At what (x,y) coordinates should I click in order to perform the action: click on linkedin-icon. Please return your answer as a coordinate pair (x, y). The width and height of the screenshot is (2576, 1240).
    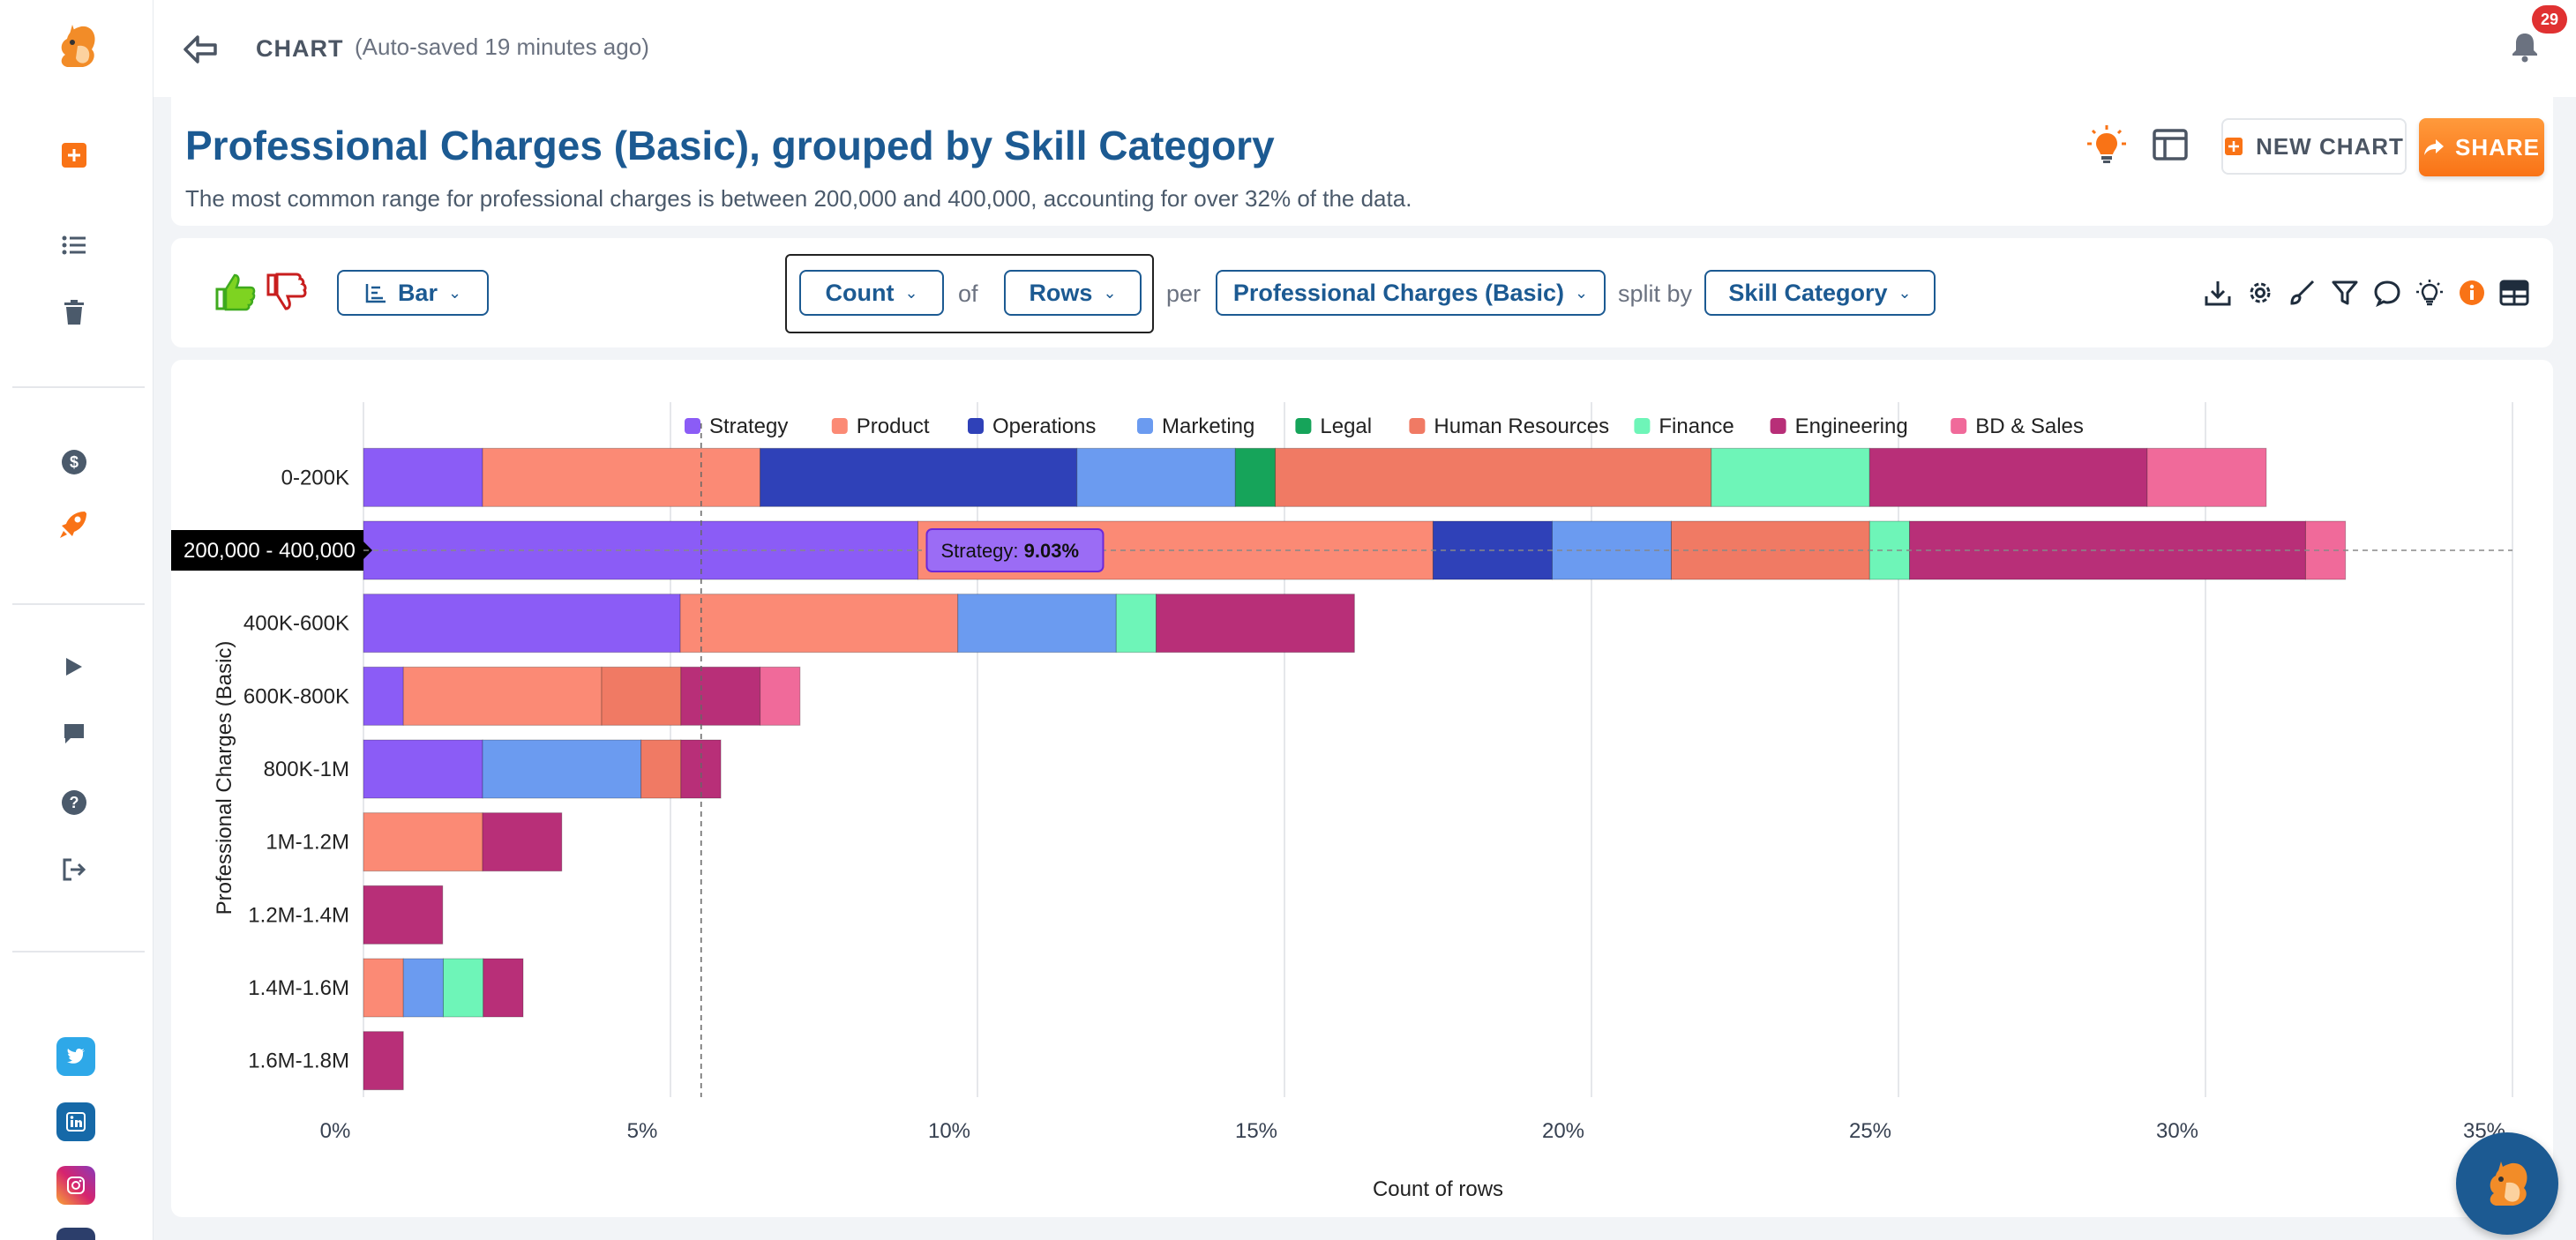
    Looking at the image, I should click on (76, 1121).